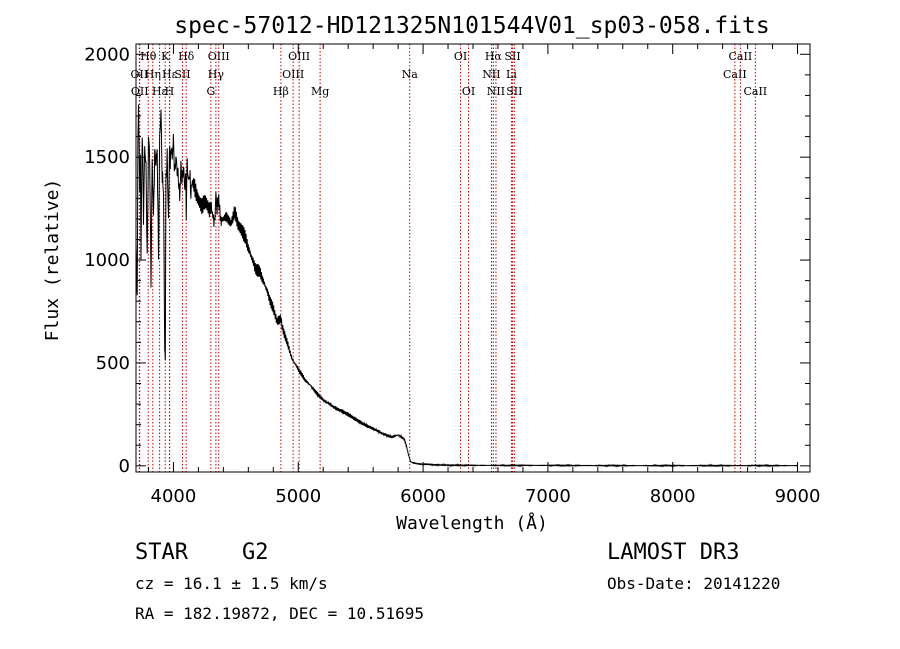 This screenshot has height=649, width=900. I want to click on spectral-line-label: Hθ, so click(148, 56).